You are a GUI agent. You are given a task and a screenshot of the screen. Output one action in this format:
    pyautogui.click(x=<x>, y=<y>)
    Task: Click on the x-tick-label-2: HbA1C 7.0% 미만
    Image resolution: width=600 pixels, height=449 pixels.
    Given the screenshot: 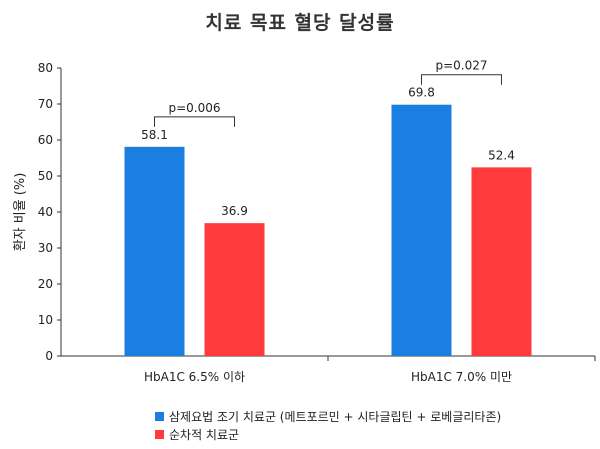 What is the action you would take?
    pyautogui.click(x=461, y=377)
    